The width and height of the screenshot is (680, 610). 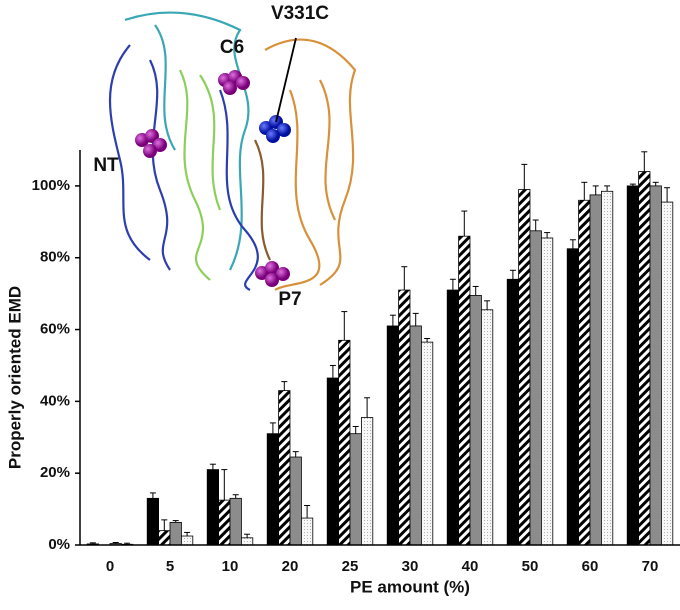 What do you see at coordinates (59, 544) in the screenshot?
I see `y-tick-label: 0%` at bounding box center [59, 544].